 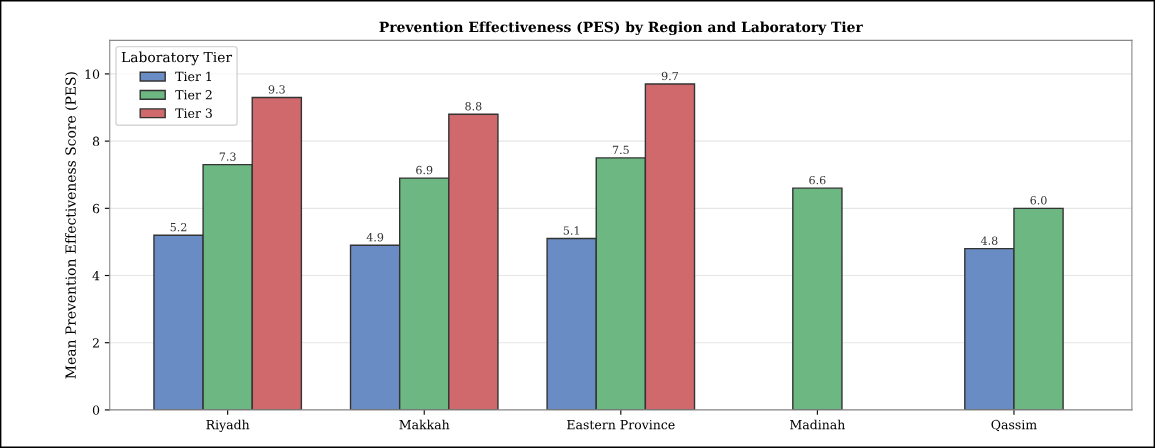 I want to click on y-axis-title: Mean Prevention Effectiveness Score (PES), so click(x=71, y=225).